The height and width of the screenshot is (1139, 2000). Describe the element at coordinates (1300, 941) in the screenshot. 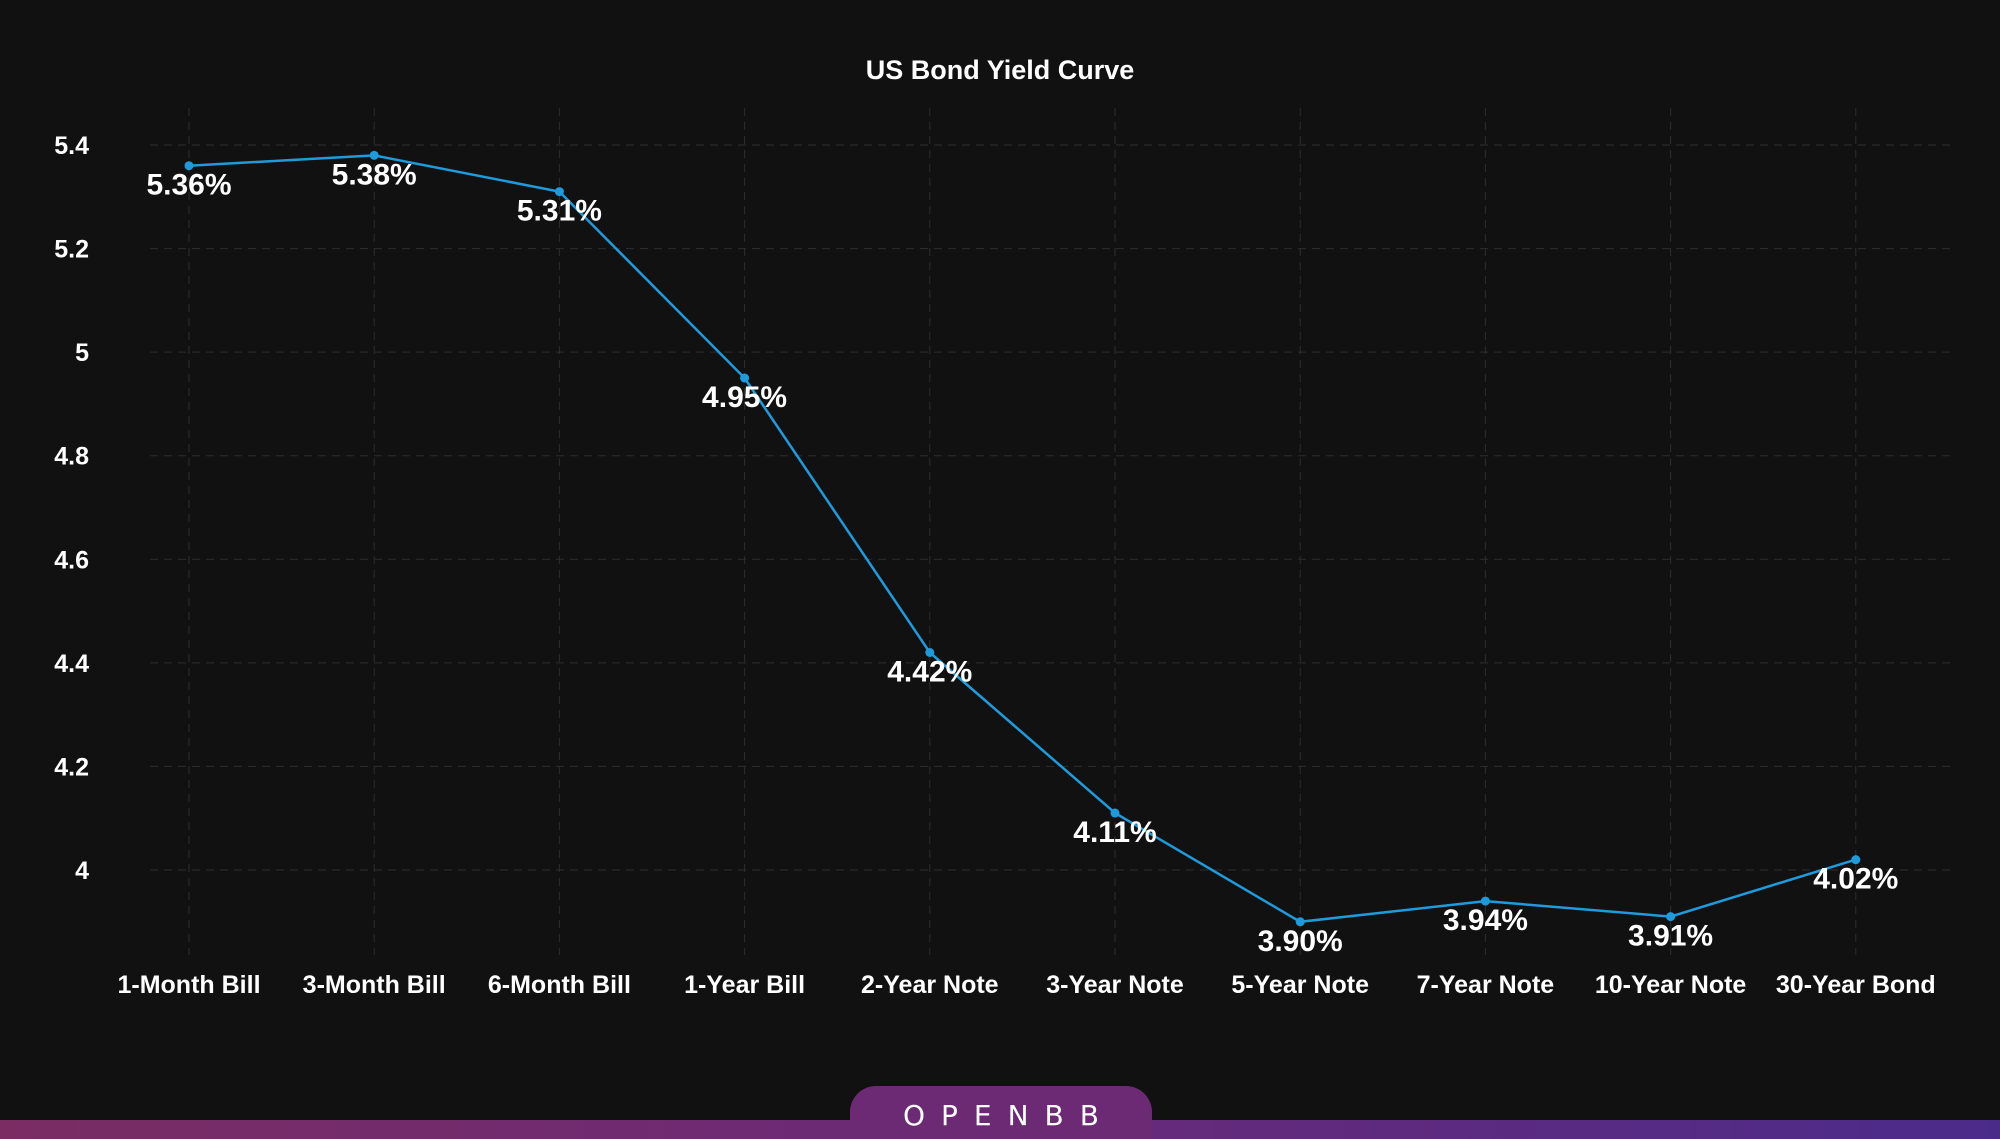

I see `data-label: 3.90%` at that location.